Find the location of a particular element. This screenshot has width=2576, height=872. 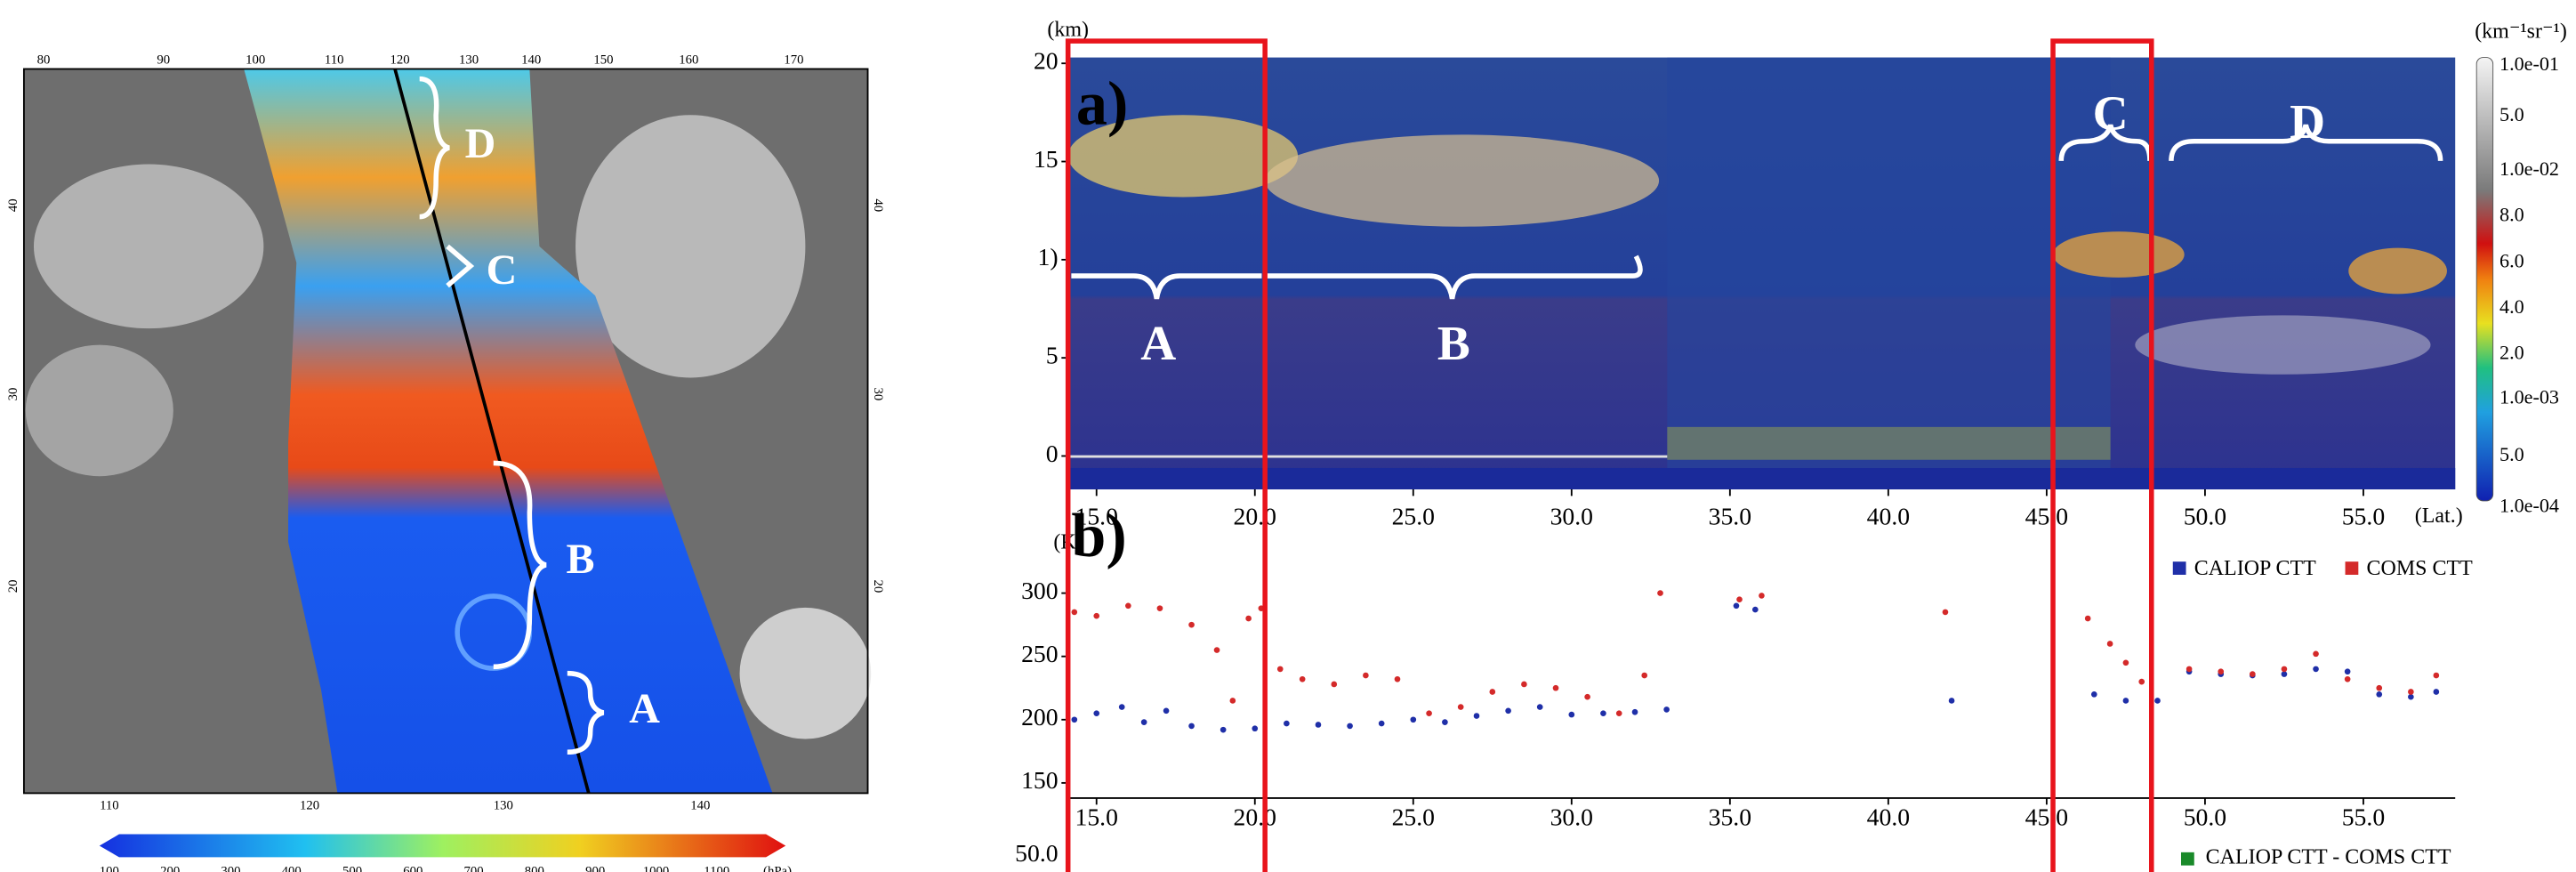

segment-label: B is located at coordinates (581, 559).